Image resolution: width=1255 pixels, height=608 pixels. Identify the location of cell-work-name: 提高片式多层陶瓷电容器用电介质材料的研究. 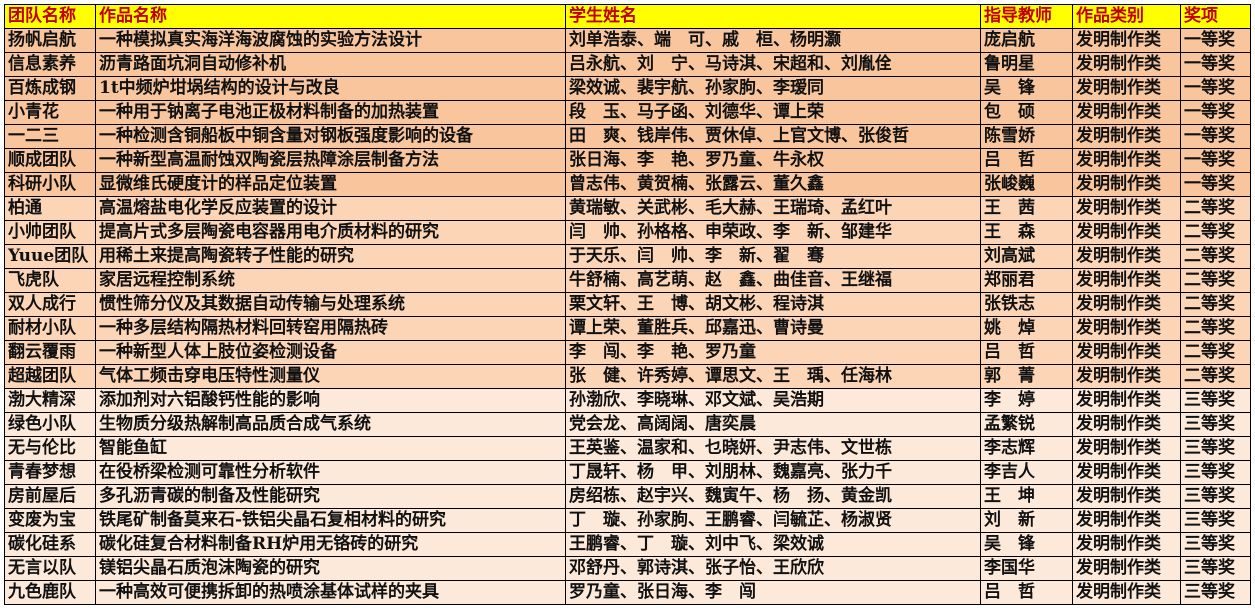
(330, 232).